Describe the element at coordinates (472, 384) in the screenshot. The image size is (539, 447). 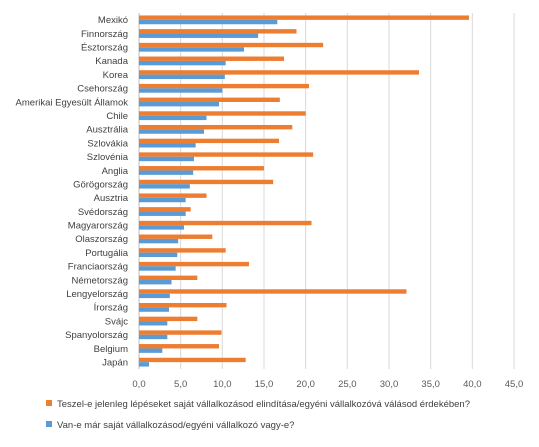
I see `x-tick-label: 40,0` at that location.